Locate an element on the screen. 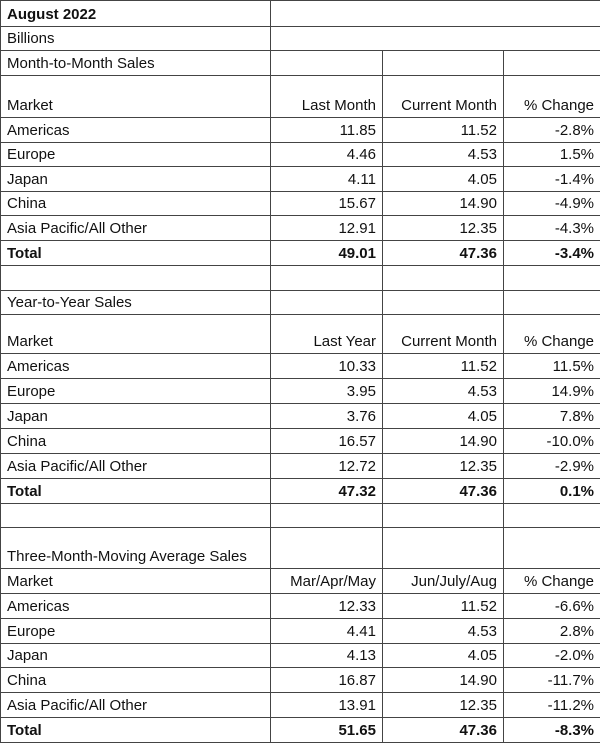  value-cell: -11.2% is located at coordinates (552, 705).